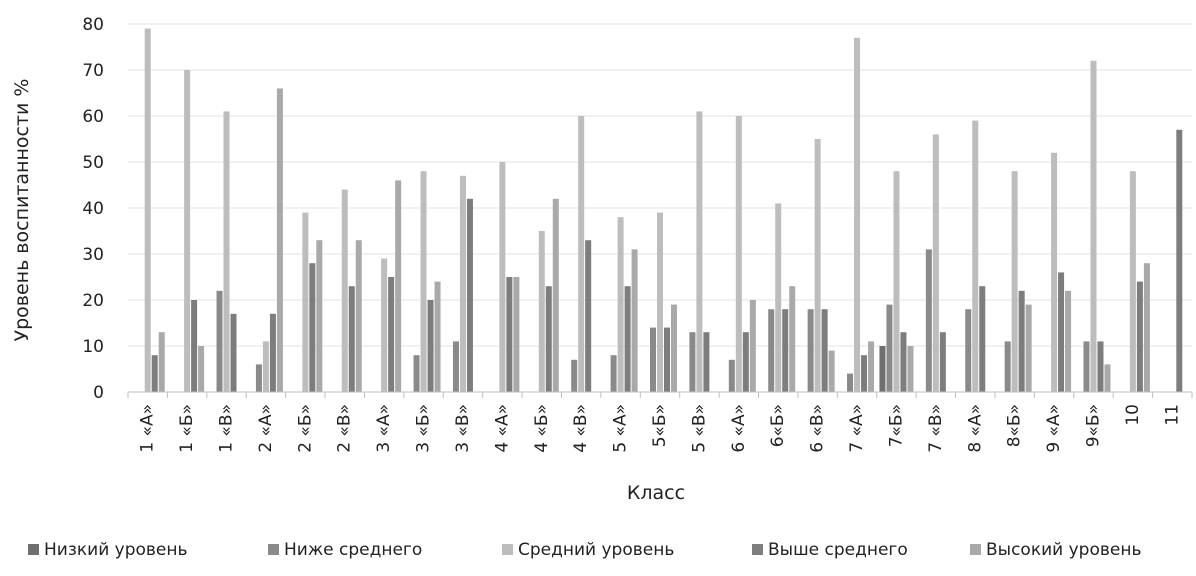  What do you see at coordinates (739, 428) in the screenshot?
I see `x-tick-label: 6 «А»` at bounding box center [739, 428].